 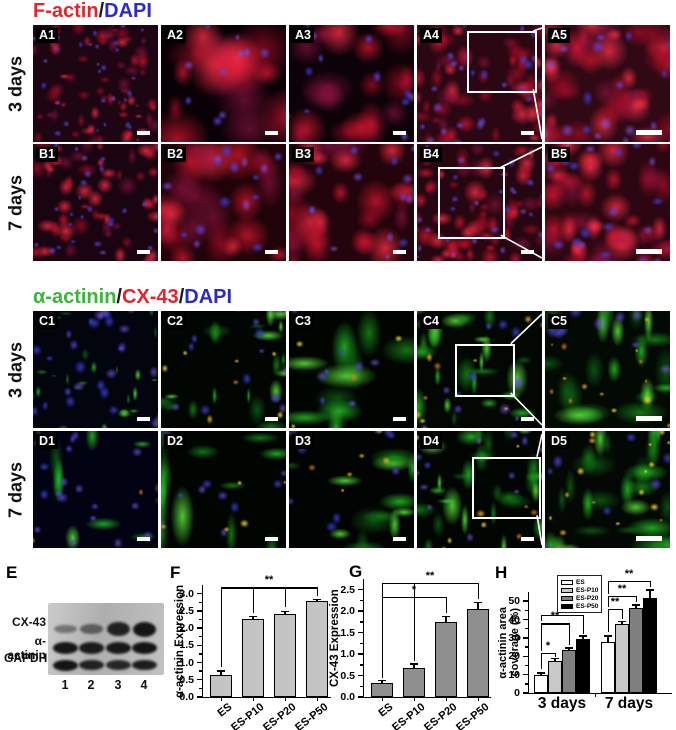 What do you see at coordinates (567, 598) in the screenshot?
I see `legend-swatch` at bounding box center [567, 598].